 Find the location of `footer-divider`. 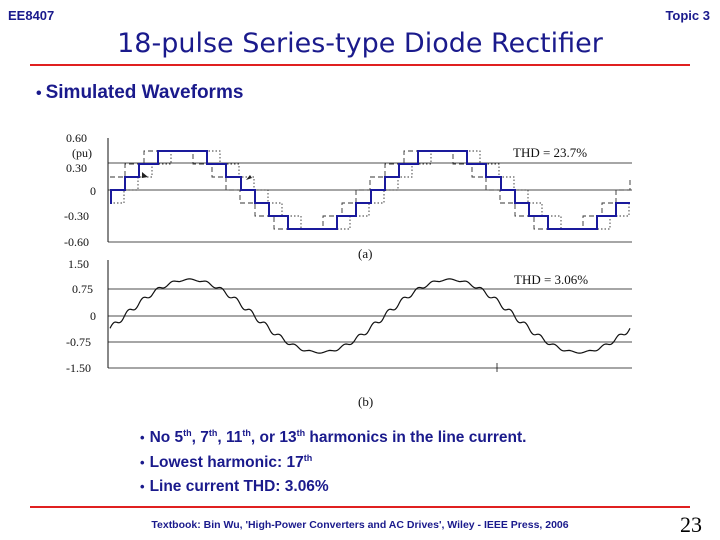

footer-divider is located at coordinates (360, 507).